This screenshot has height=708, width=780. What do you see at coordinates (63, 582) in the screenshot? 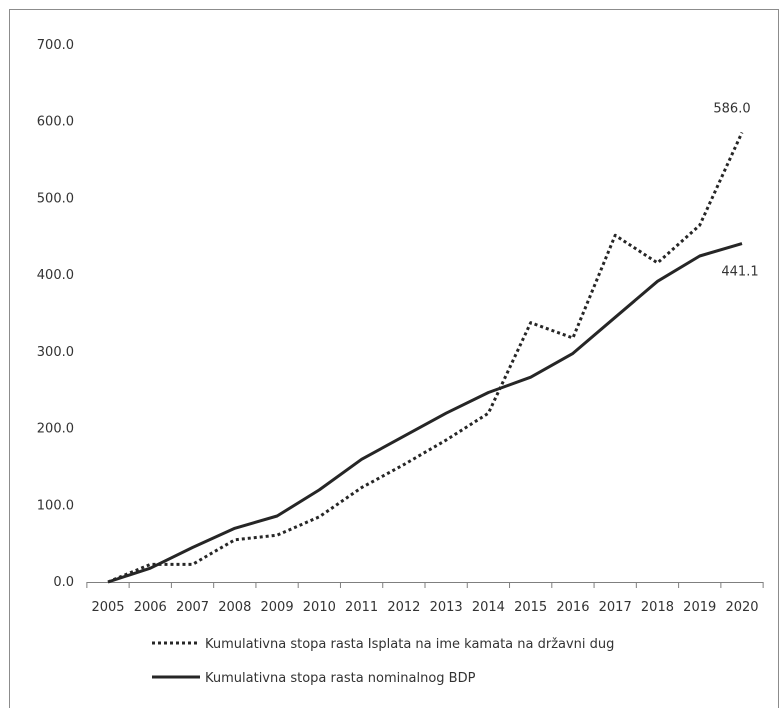
I see `y-tick-label: 0.0` at bounding box center [63, 582].